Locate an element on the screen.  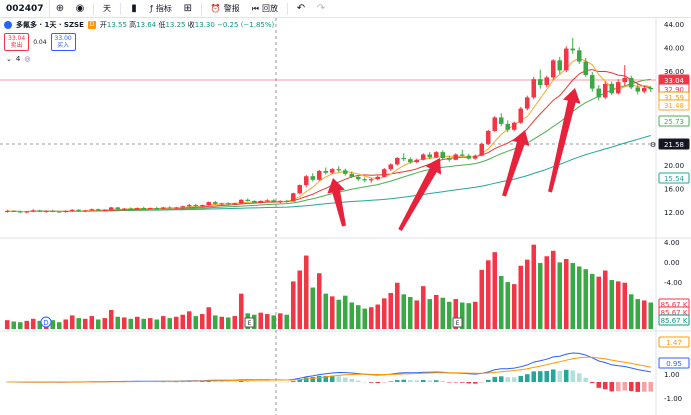
templates-icon: ⊞ is located at coordinates (188, 8).